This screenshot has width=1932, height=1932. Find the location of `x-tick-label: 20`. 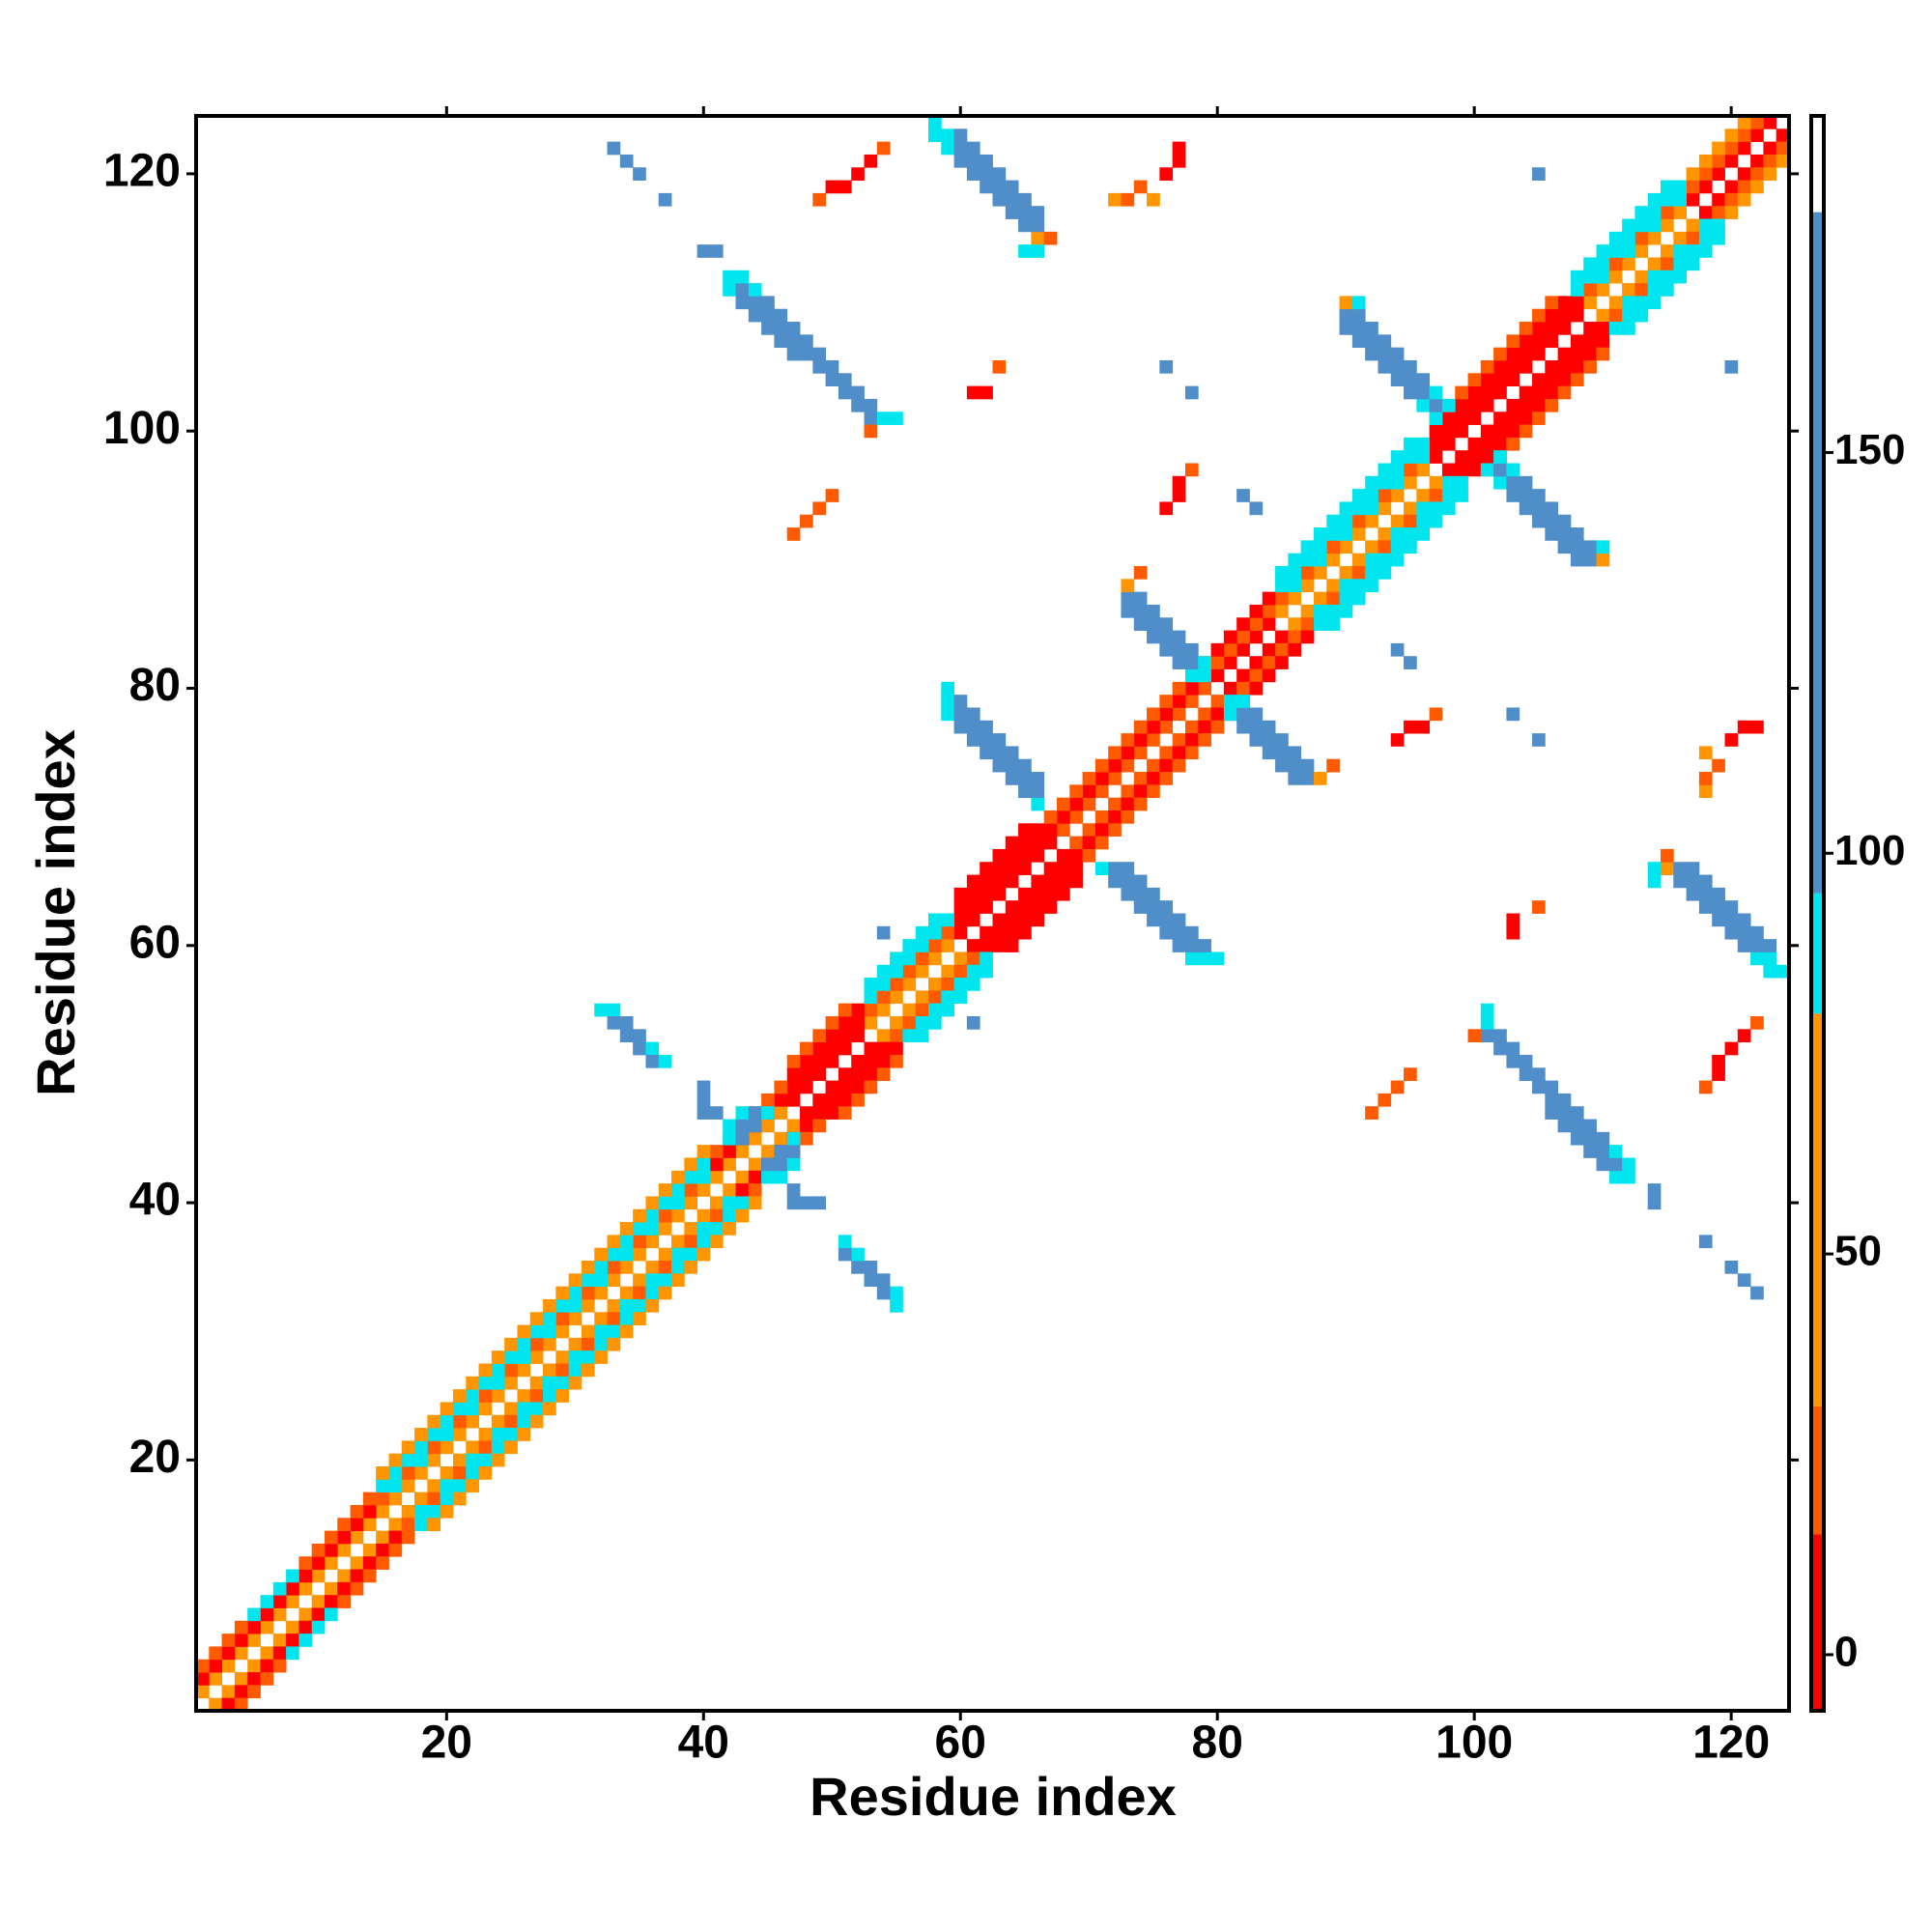

x-tick-label: 20 is located at coordinates (446, 1743).